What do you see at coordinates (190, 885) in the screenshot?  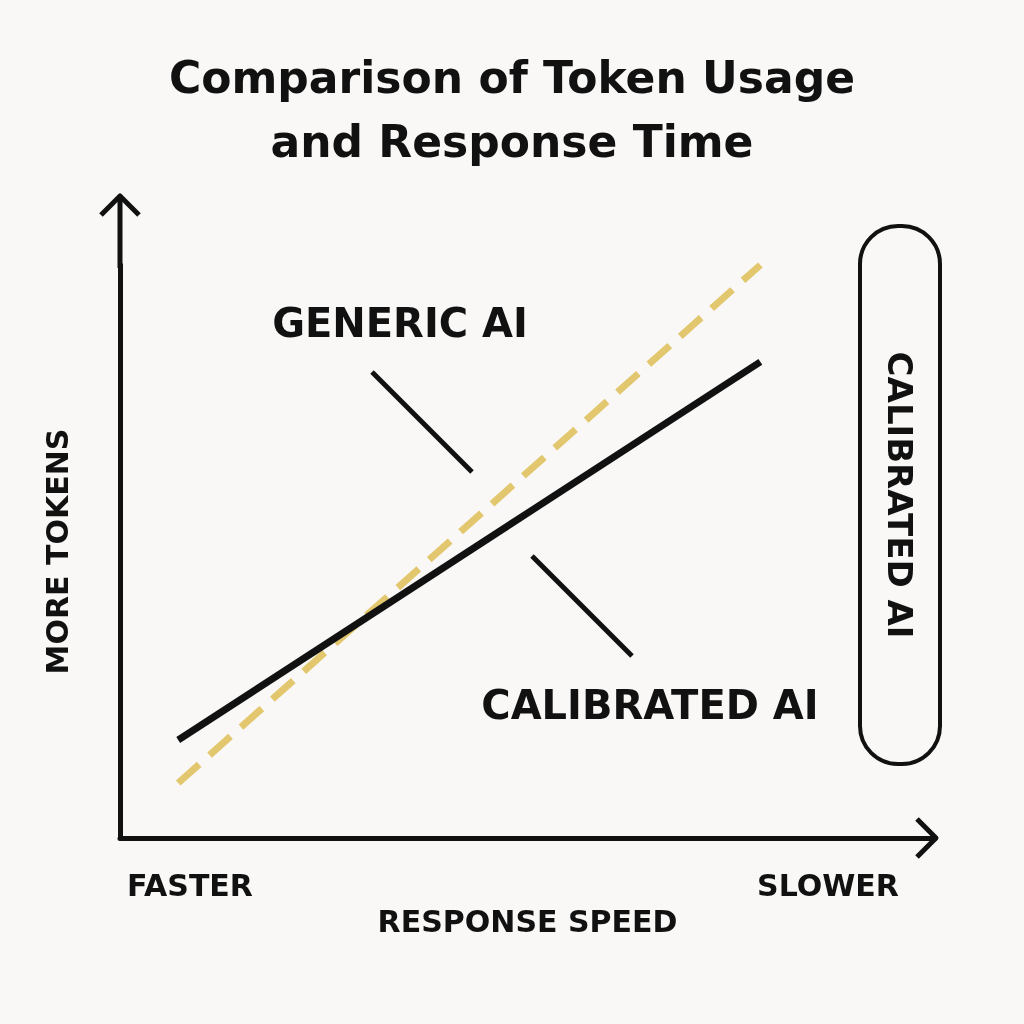 I see `text: FASTER` at bounding box center [190, 885].